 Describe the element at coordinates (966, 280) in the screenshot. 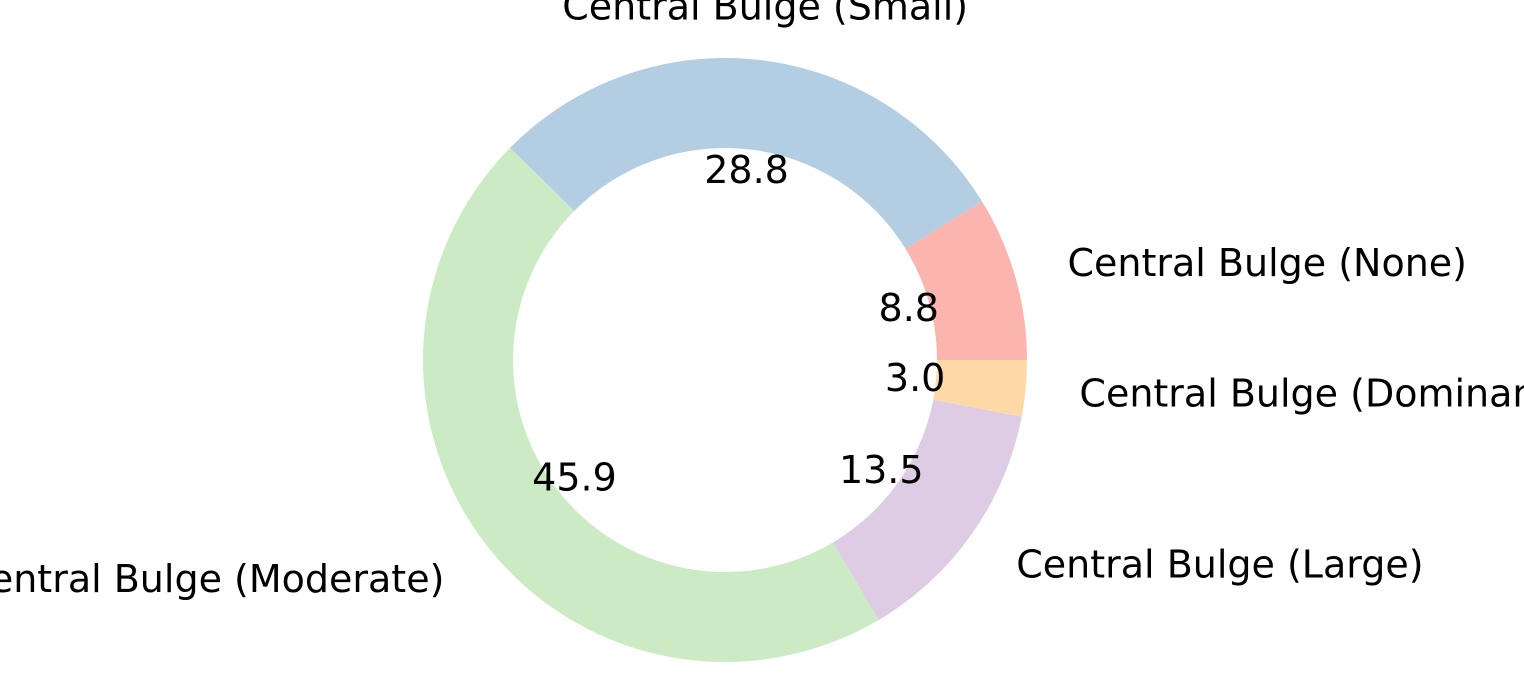

I see `slice-central-bulge-none` at that location.